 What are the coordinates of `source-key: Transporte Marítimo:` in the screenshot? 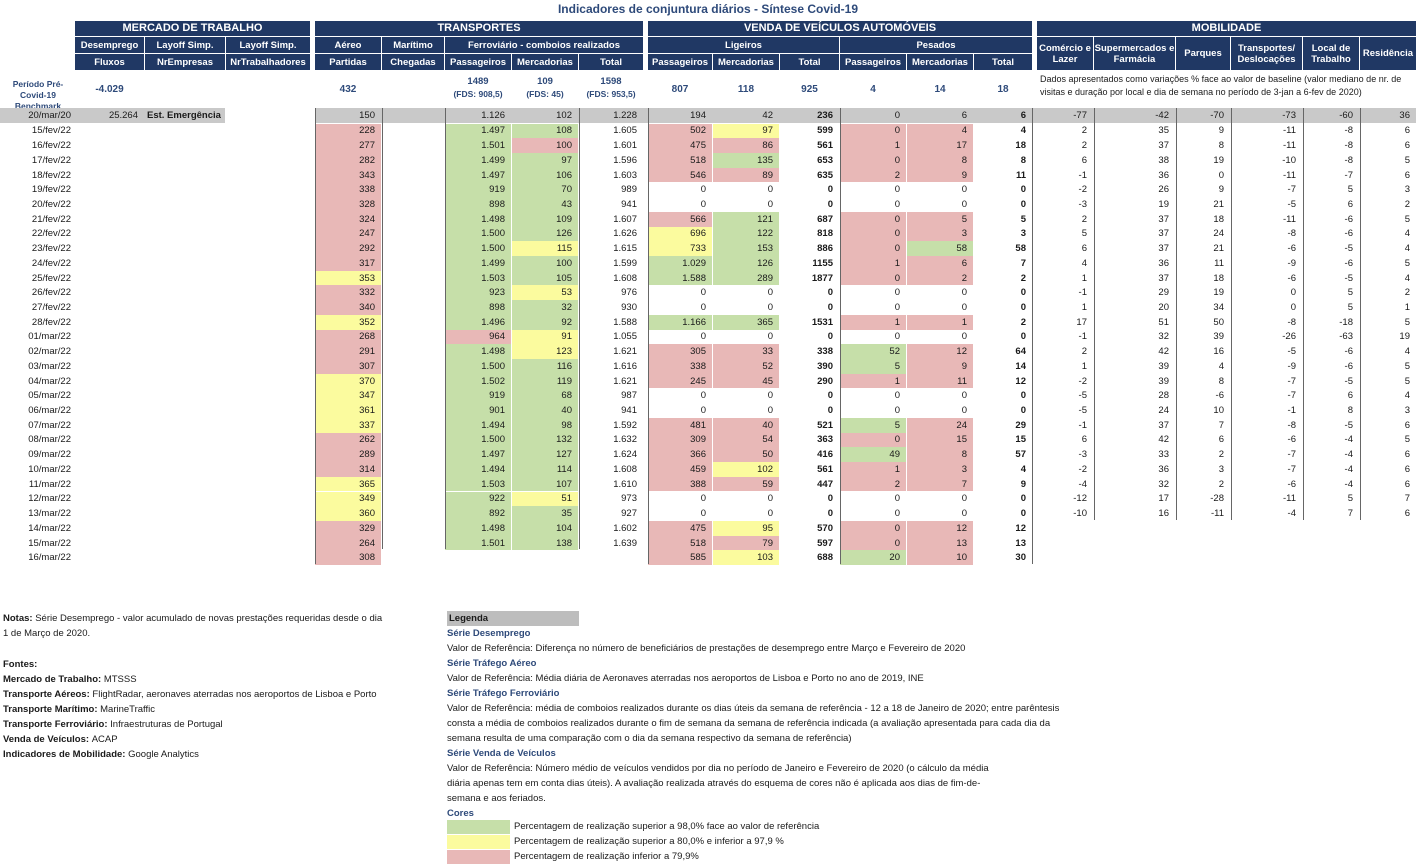 It's located at (52, 709).